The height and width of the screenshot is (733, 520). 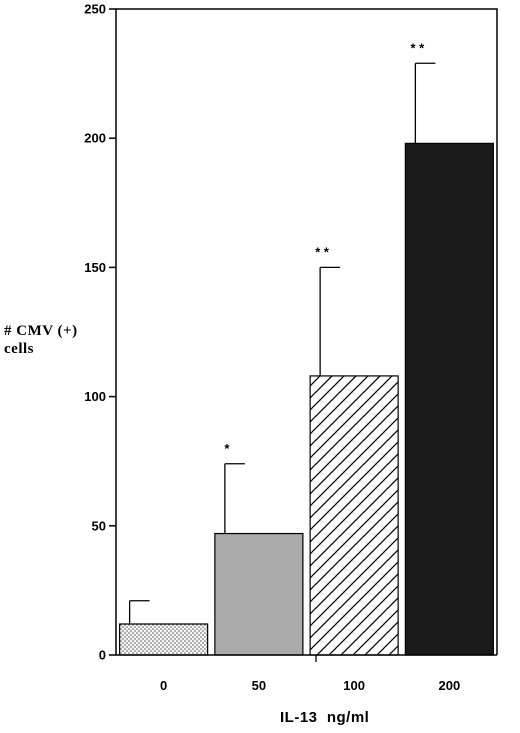 I want to click on x-tick-label: 200, so click(x=450, y=685).